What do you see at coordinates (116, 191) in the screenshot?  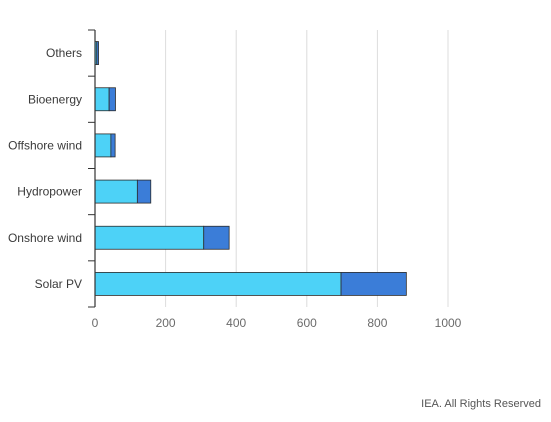 I see `bar-hydropower-seg1` at bounding box center [116, 191].